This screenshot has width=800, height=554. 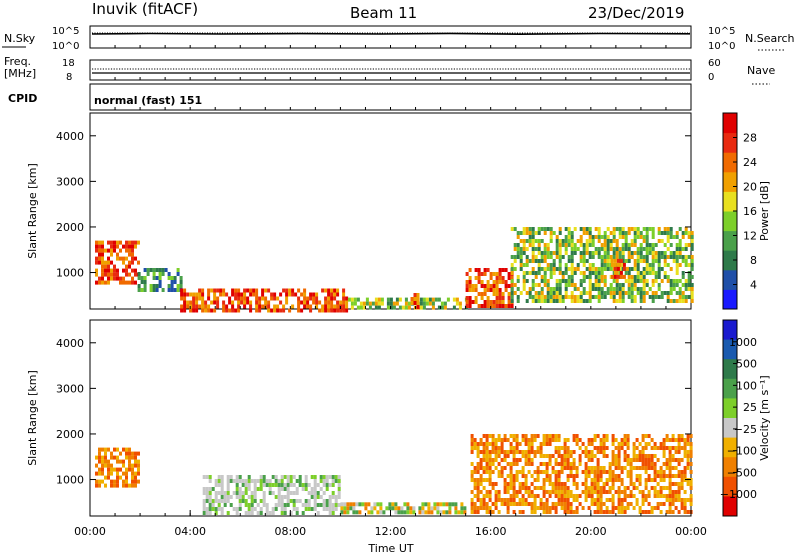 What do you see at coordinates (32, 418) in the screenshot?
I see `velocity-ylabel: Slant Range [km]` at bounding box center [32, 418].